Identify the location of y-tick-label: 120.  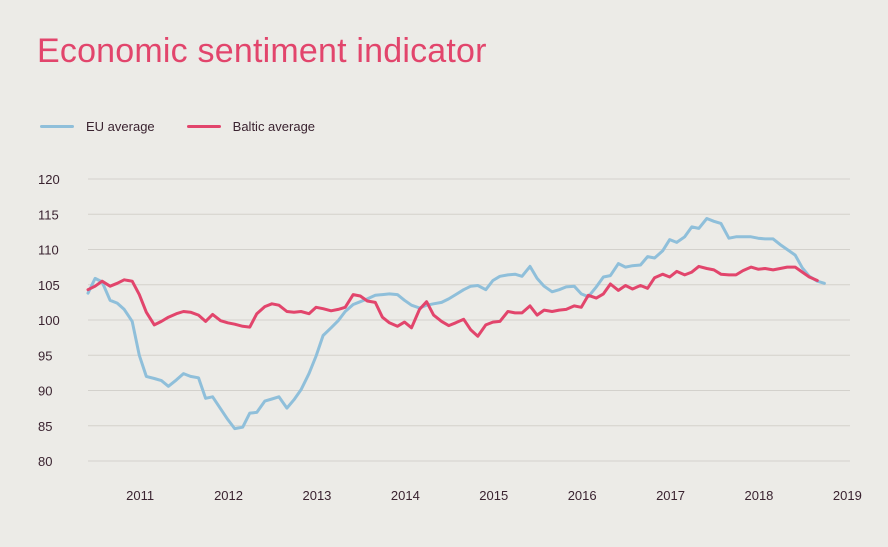
(49, 179).